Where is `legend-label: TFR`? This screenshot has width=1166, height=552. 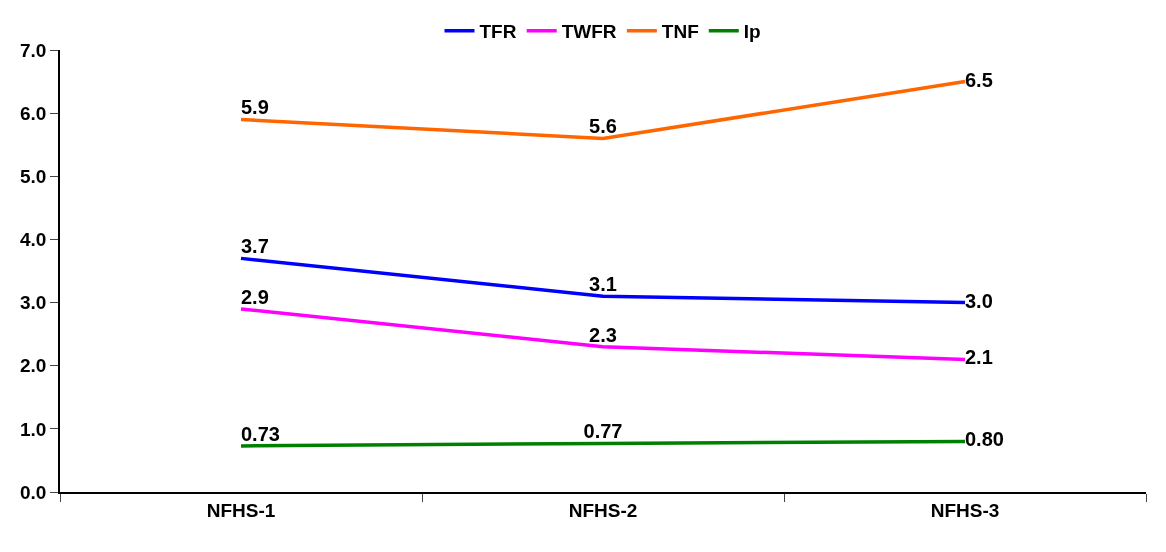 legend-label: TFR is located at coordinates (498, 32).